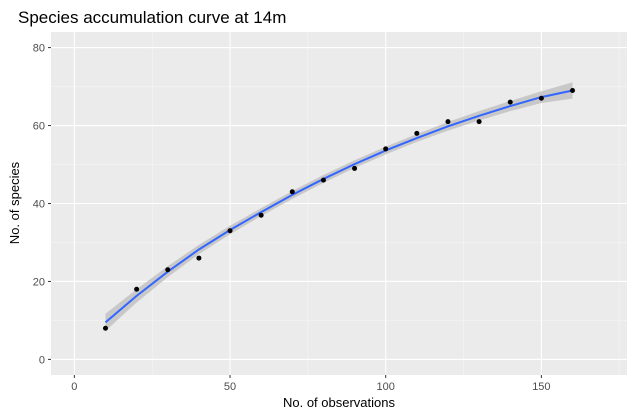 The image size is (635, 418). I want to click on chart-title: Species accumulation curve at 14m, so click(152, 17).